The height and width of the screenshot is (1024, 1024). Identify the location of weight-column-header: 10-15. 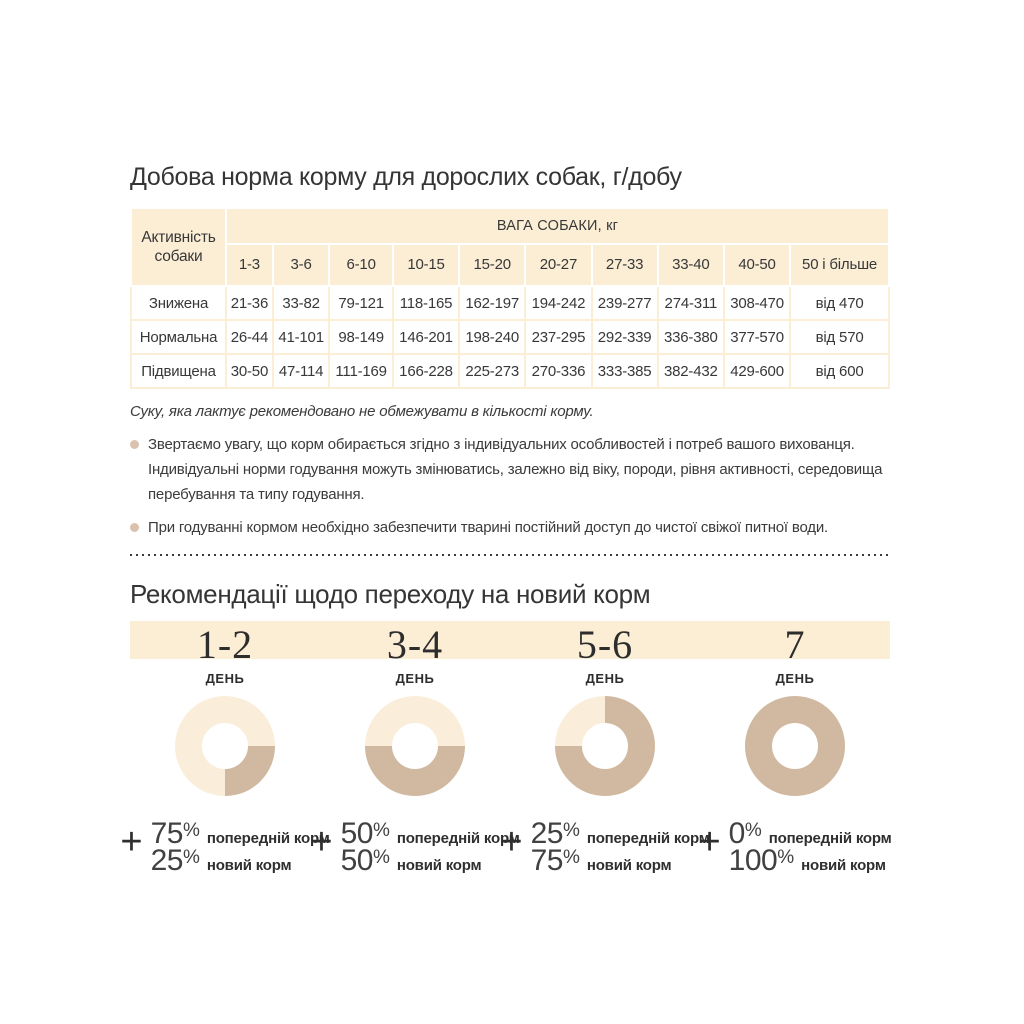
(426, 265).